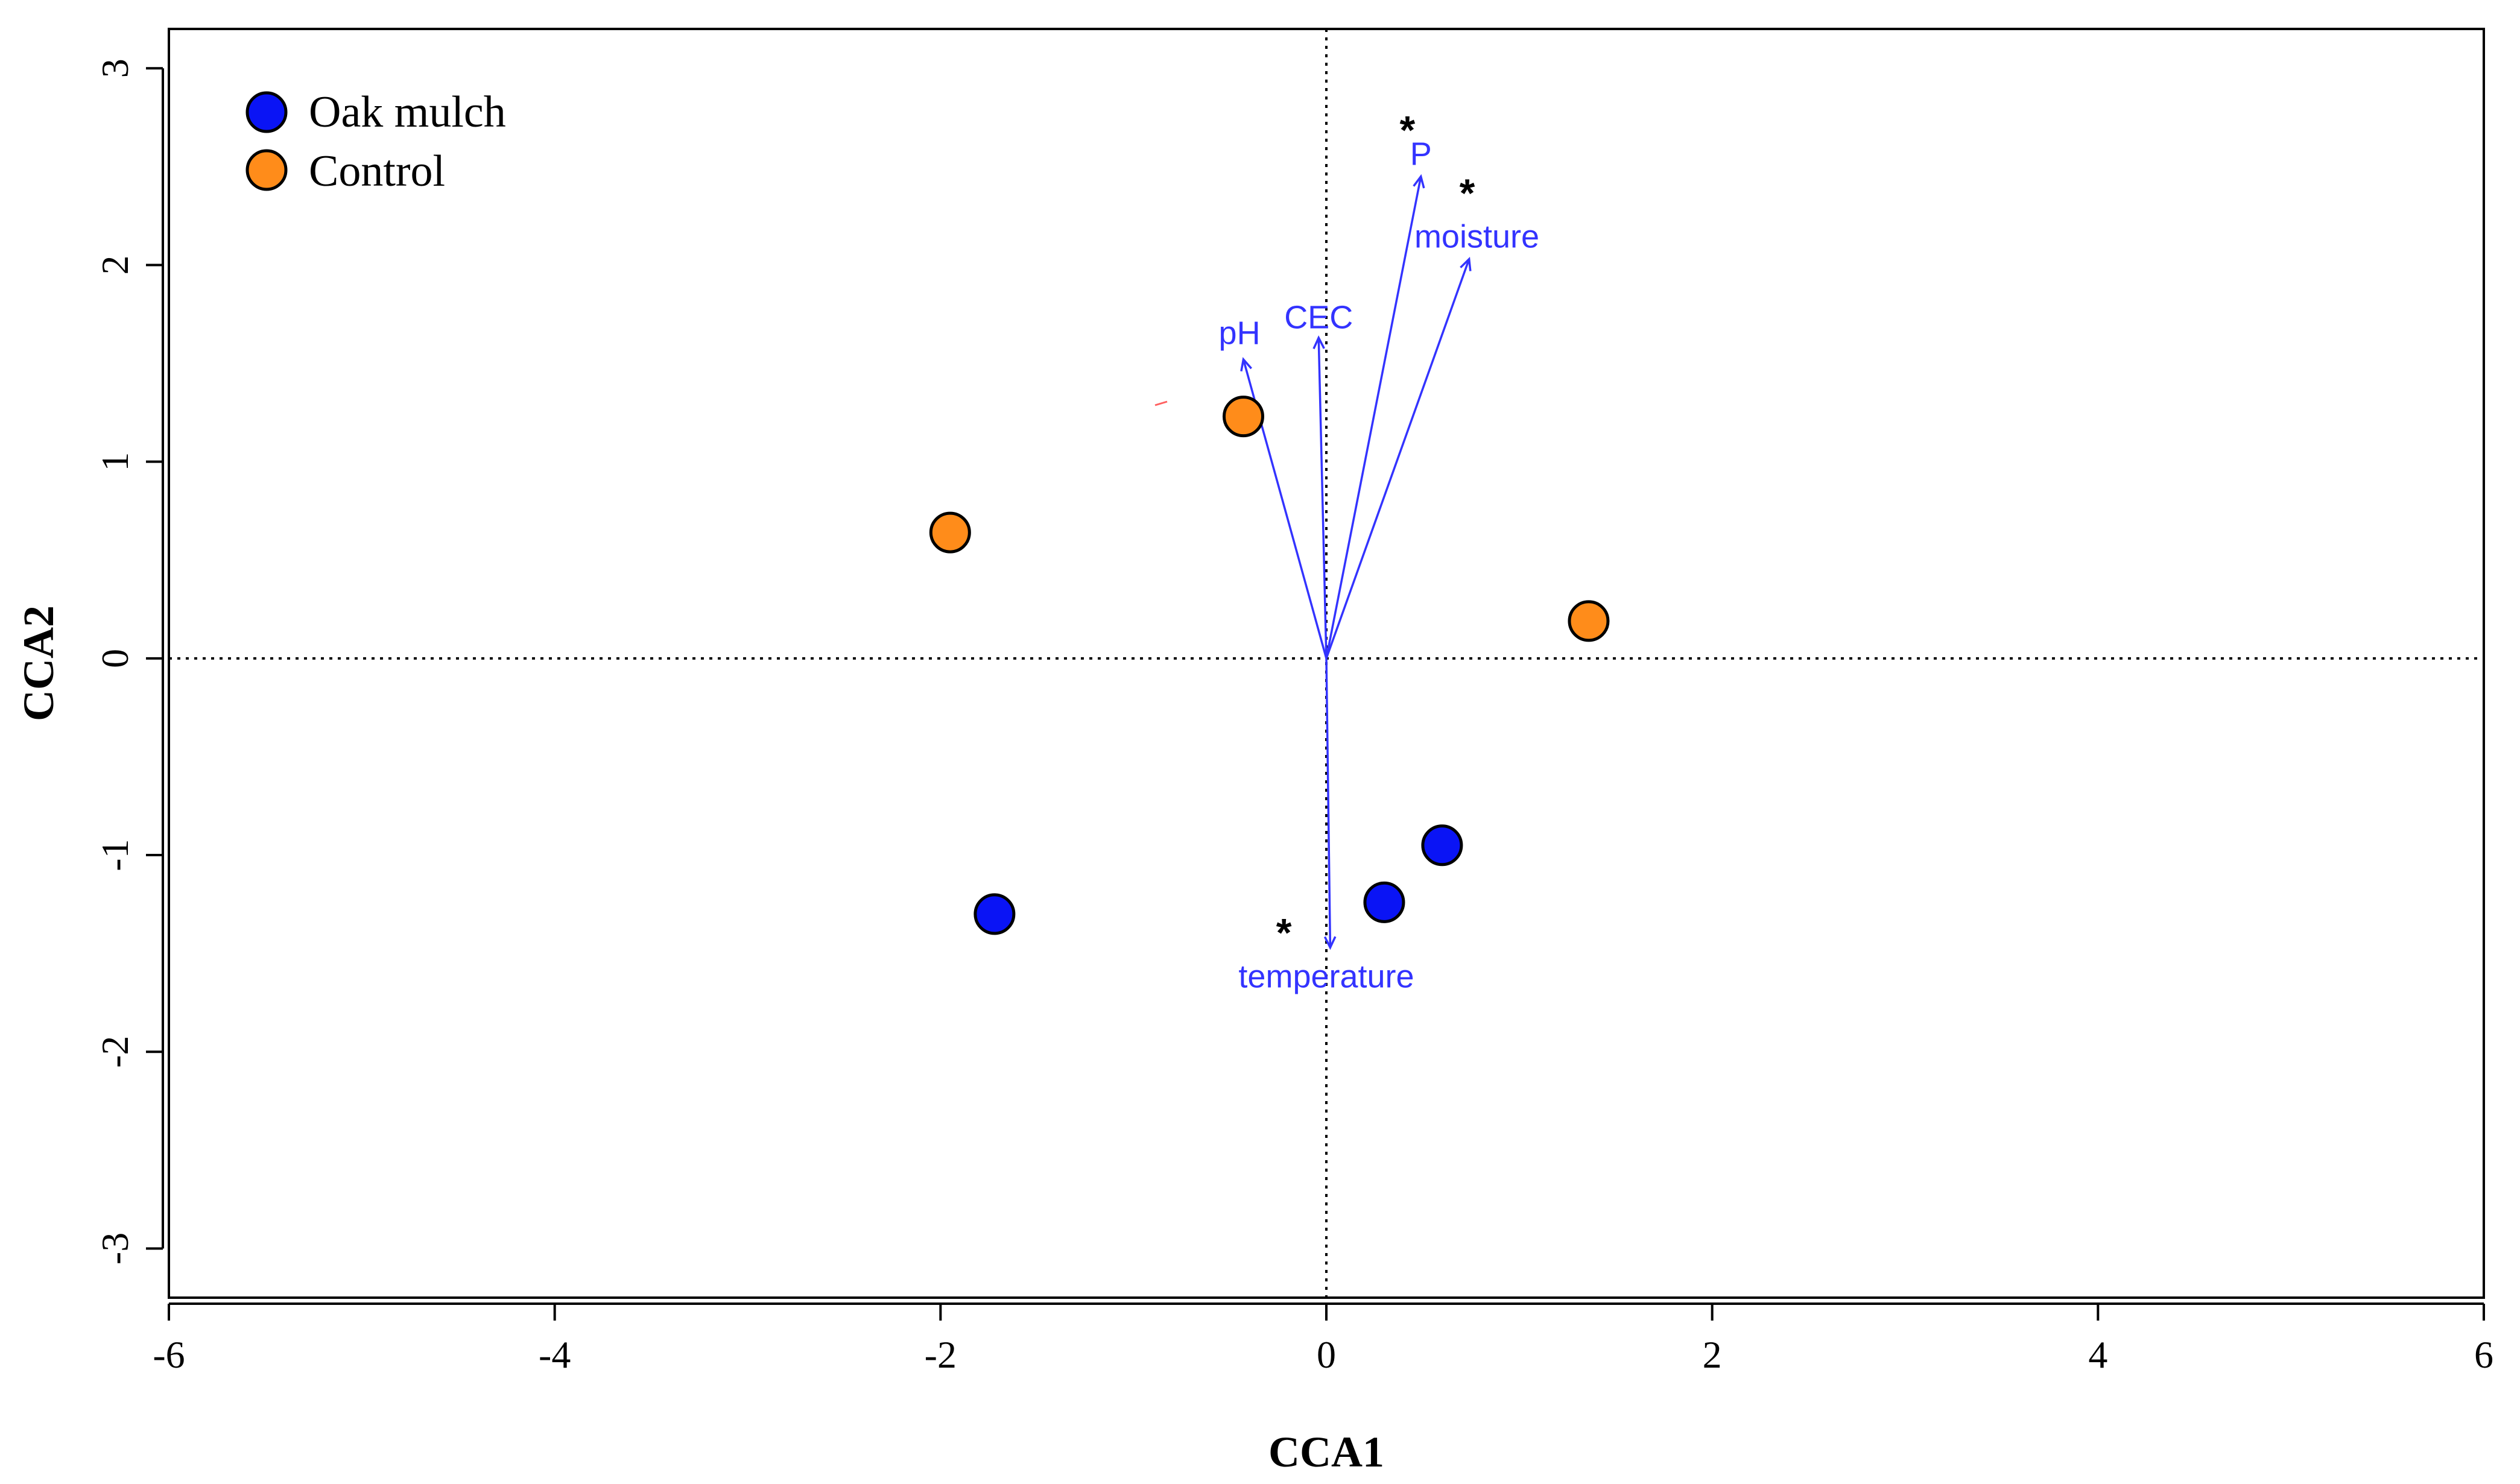 Image resolution: width=2520 pixels, height=1484 pixels. Describe the element at coordinates (115, 658) in the screenshot. I see `y-tick-label: 0` at that location.